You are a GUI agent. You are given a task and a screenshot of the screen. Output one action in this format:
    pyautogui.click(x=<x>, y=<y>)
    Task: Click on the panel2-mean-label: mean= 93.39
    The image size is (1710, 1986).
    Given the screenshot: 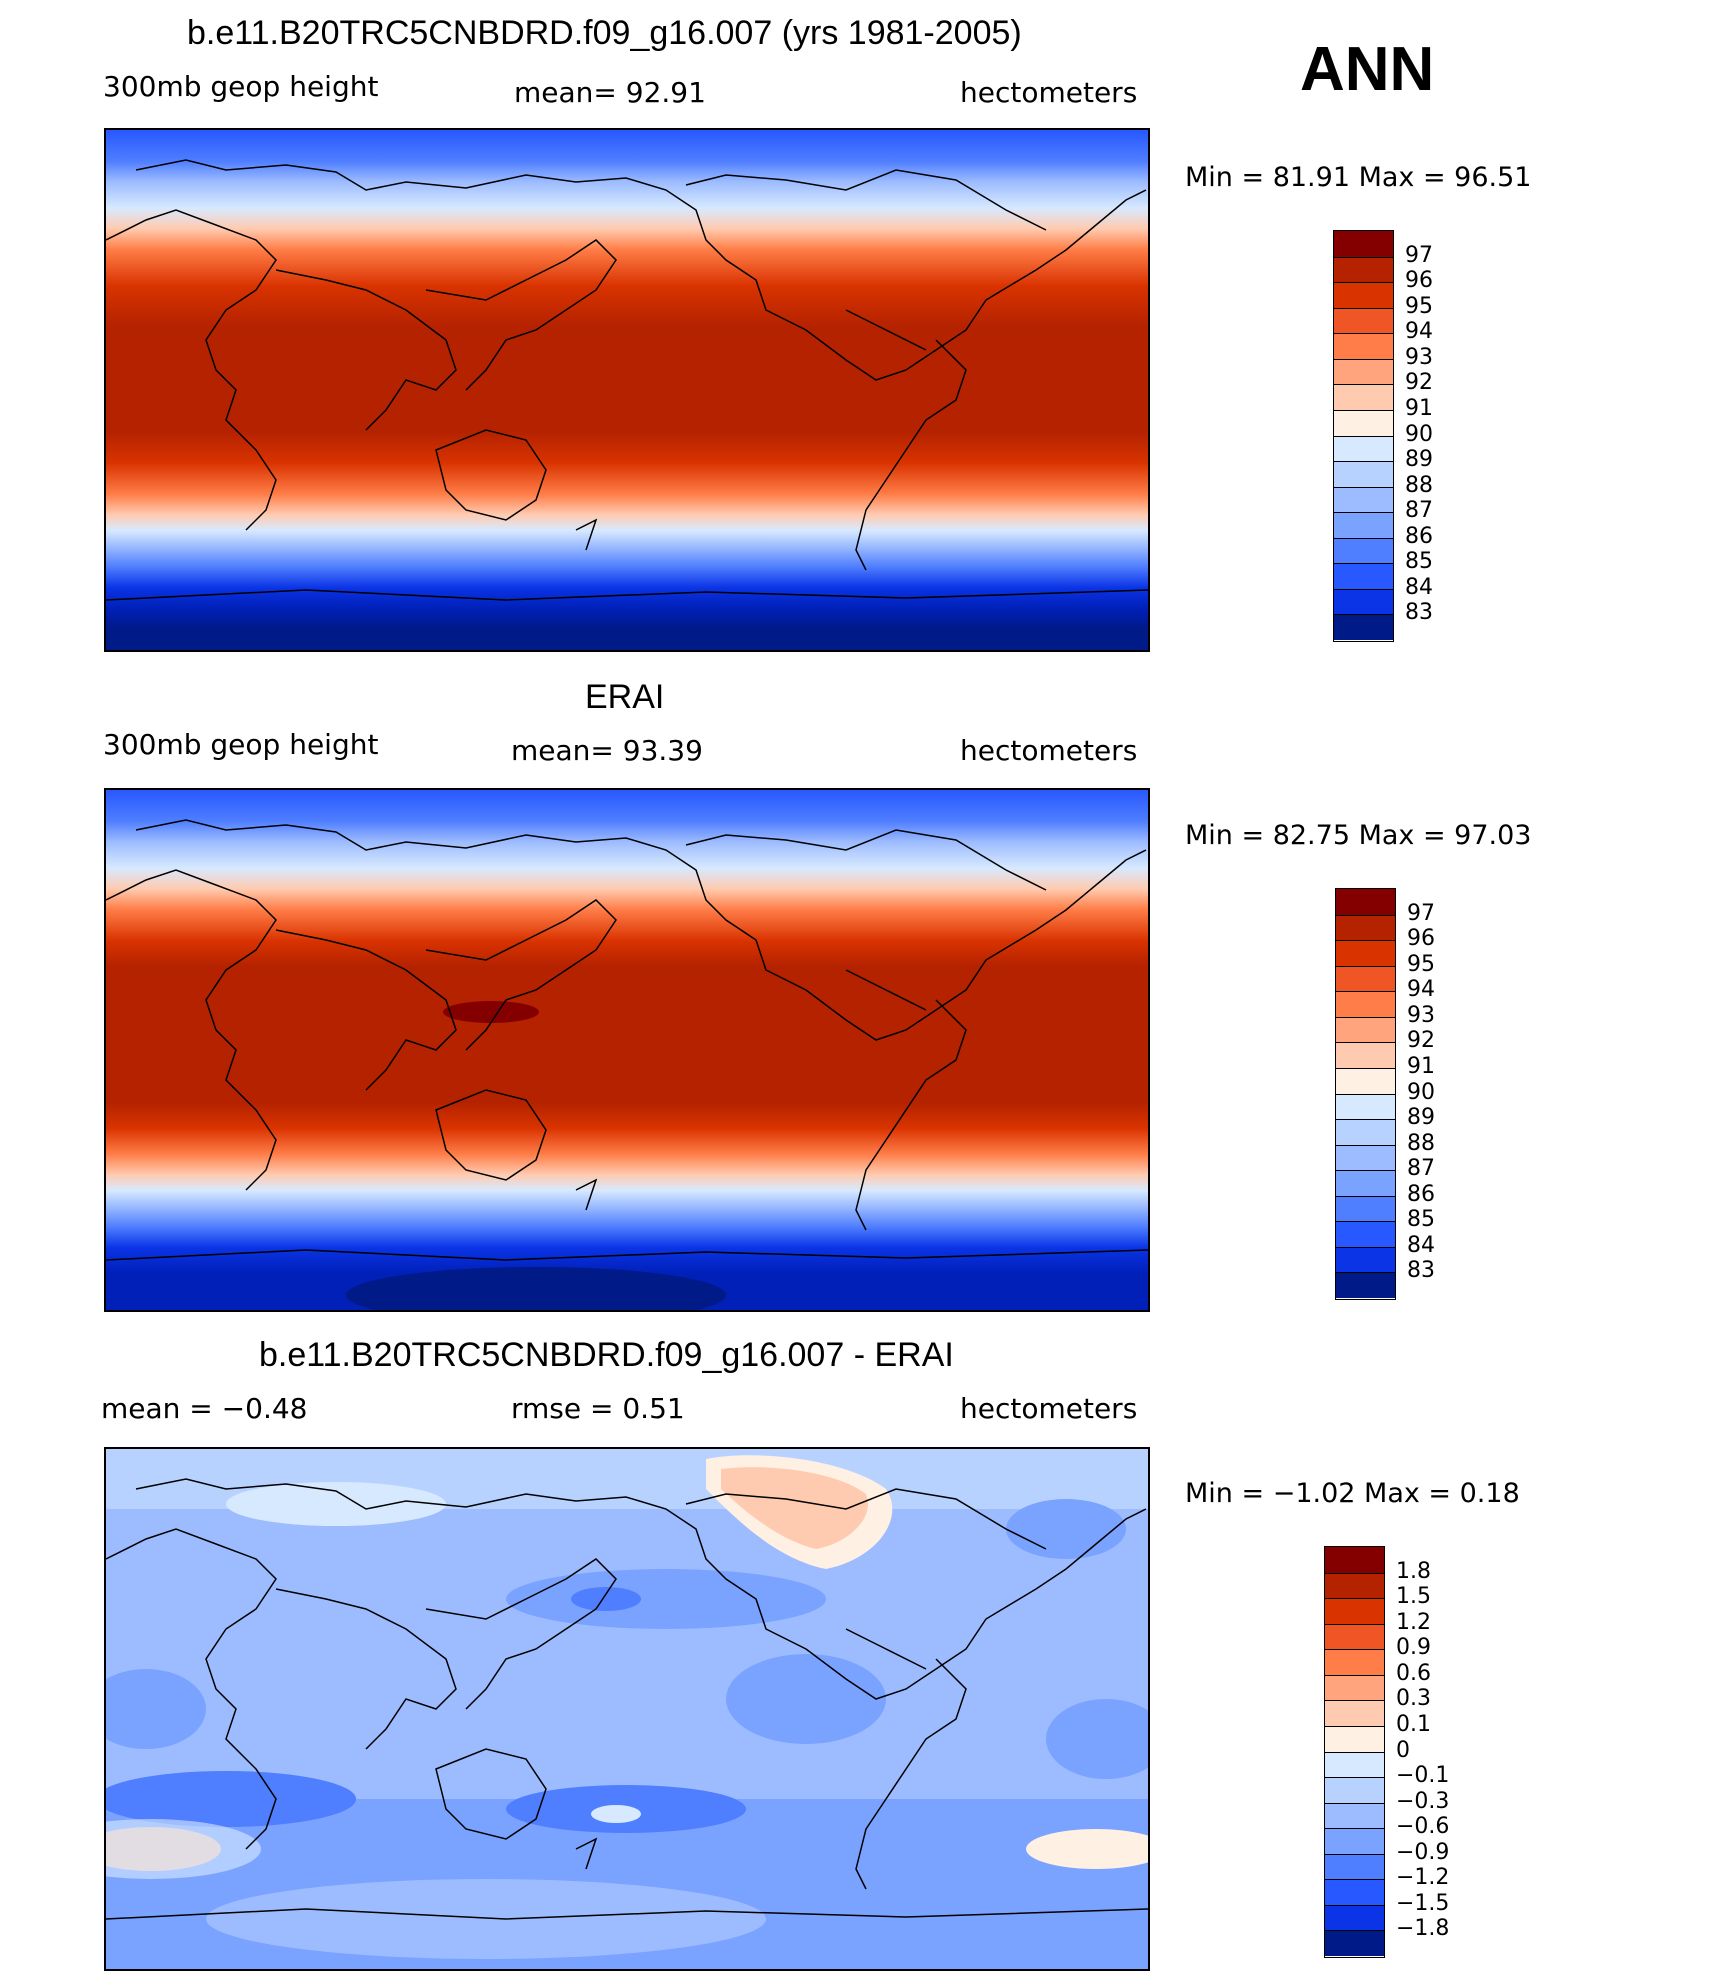 What is the action you would take?
    pyautogui.click(x=607, y=750)
    